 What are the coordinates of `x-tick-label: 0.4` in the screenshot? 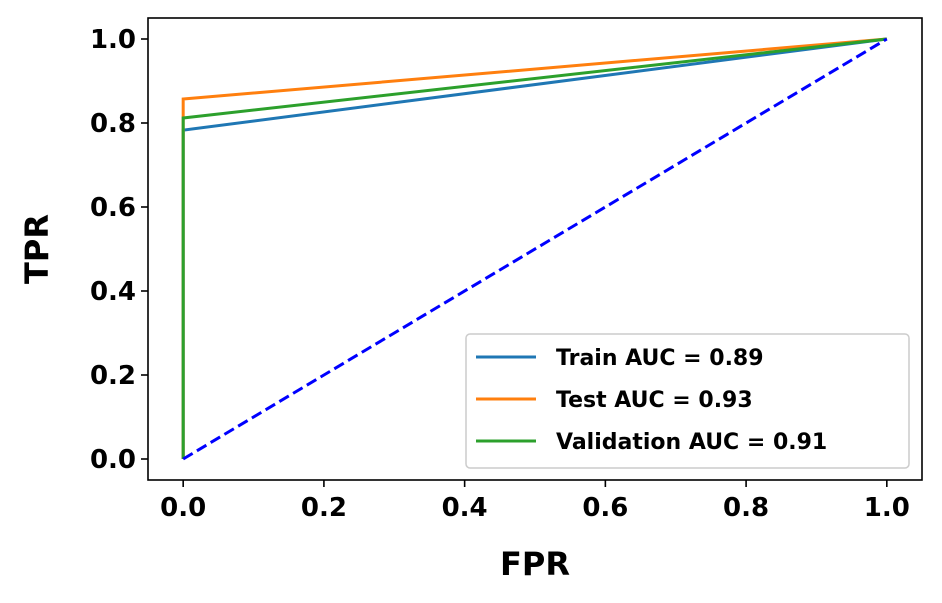 It's located at (465, 508).